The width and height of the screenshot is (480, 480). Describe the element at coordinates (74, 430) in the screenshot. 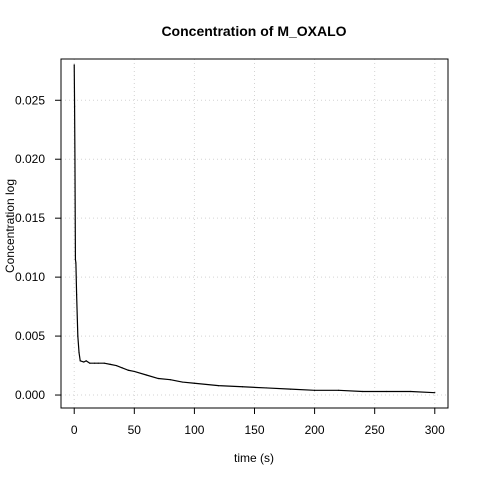

I see `x-tick-label: 0` at that location.